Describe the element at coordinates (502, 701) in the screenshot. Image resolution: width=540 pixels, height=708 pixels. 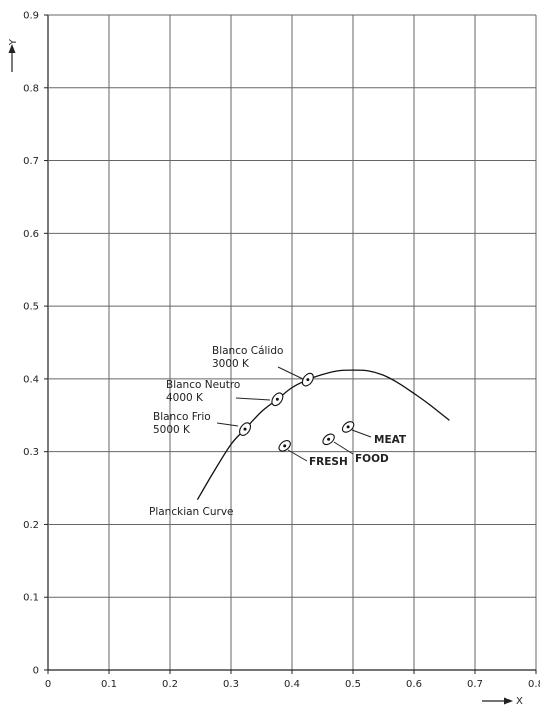
I see `x-axis-indicator: X` at that location.